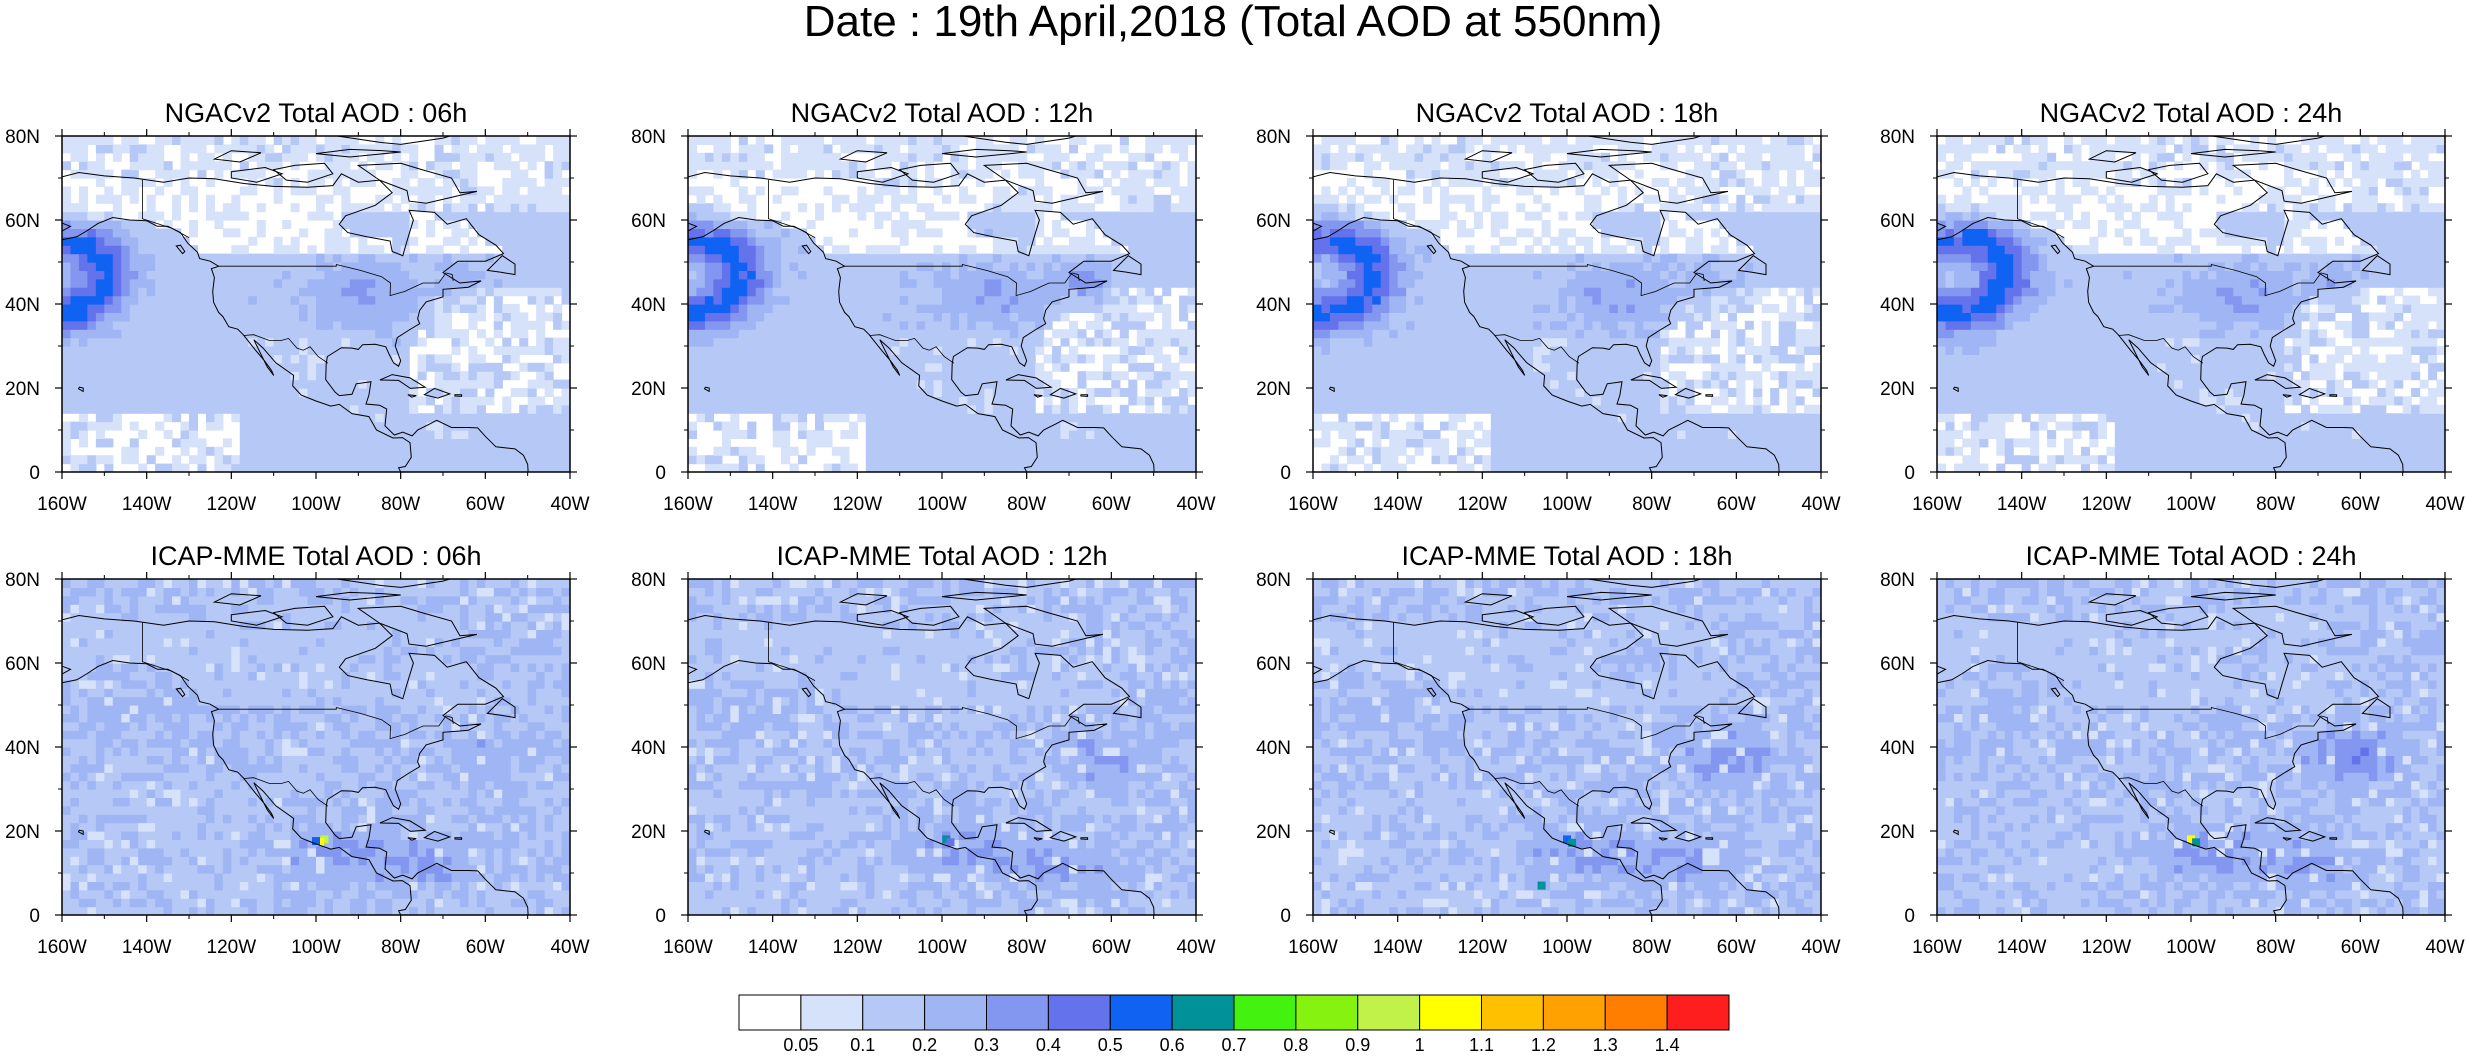 The width and height of the screenshot is (2466, 1056). I want to click on panel-title: ICAP-MME Total AOD : 18h, so click(1566, 556).